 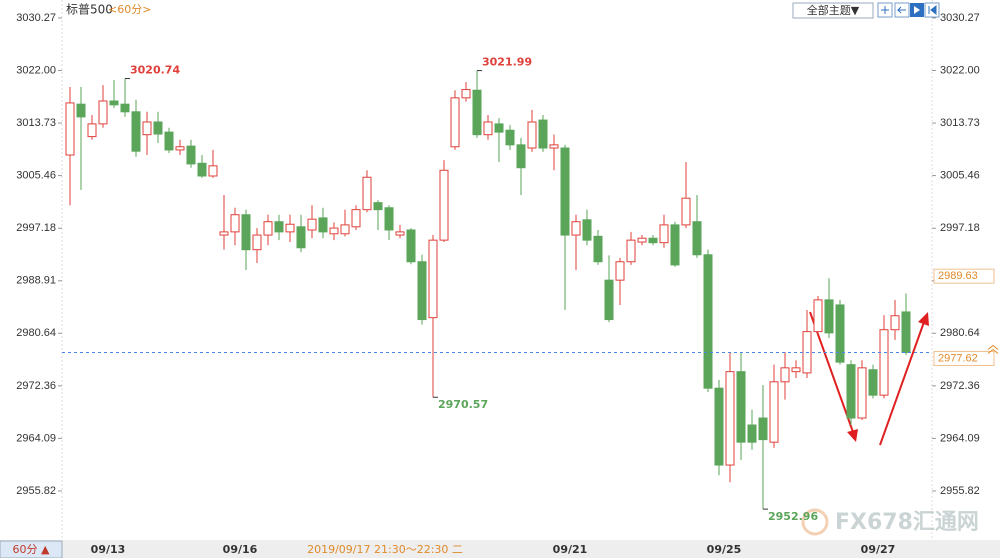 I want to click on y-tick-label: 2980.64, so click(x=36, y=333).